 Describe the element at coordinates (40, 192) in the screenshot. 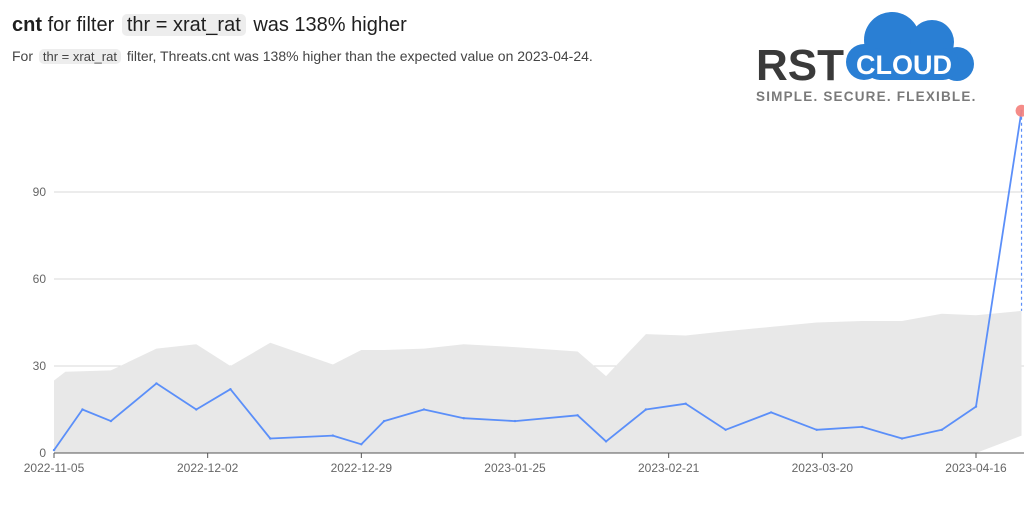

I see `y-tick-label: 90` at that location.